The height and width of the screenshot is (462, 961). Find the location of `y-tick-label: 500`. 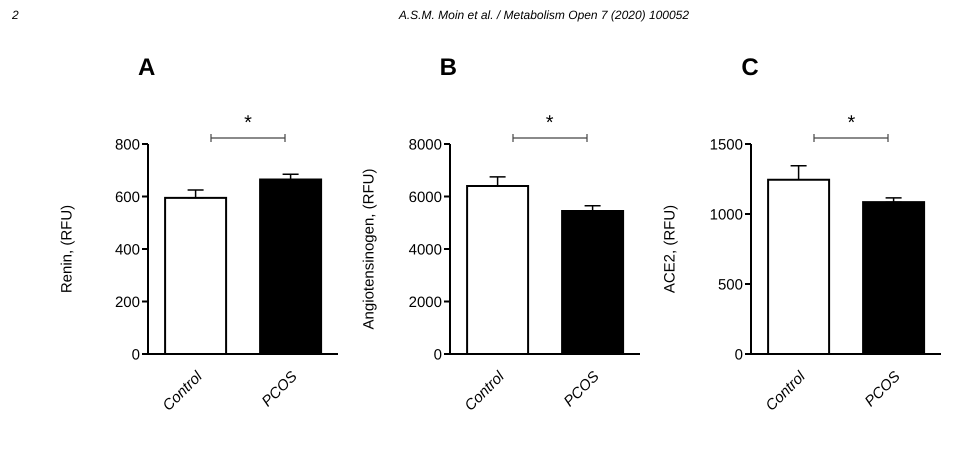

y-tick-label: 500 is located at coordinates (731, 285).